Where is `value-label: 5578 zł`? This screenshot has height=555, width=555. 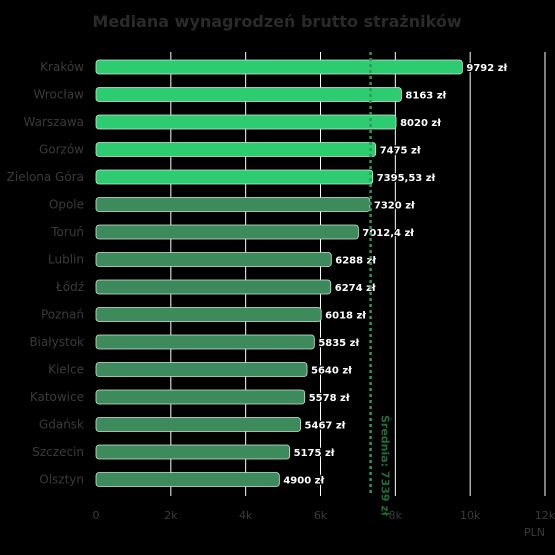
value-label: 5578 zł is located at coordinates (329, 398).